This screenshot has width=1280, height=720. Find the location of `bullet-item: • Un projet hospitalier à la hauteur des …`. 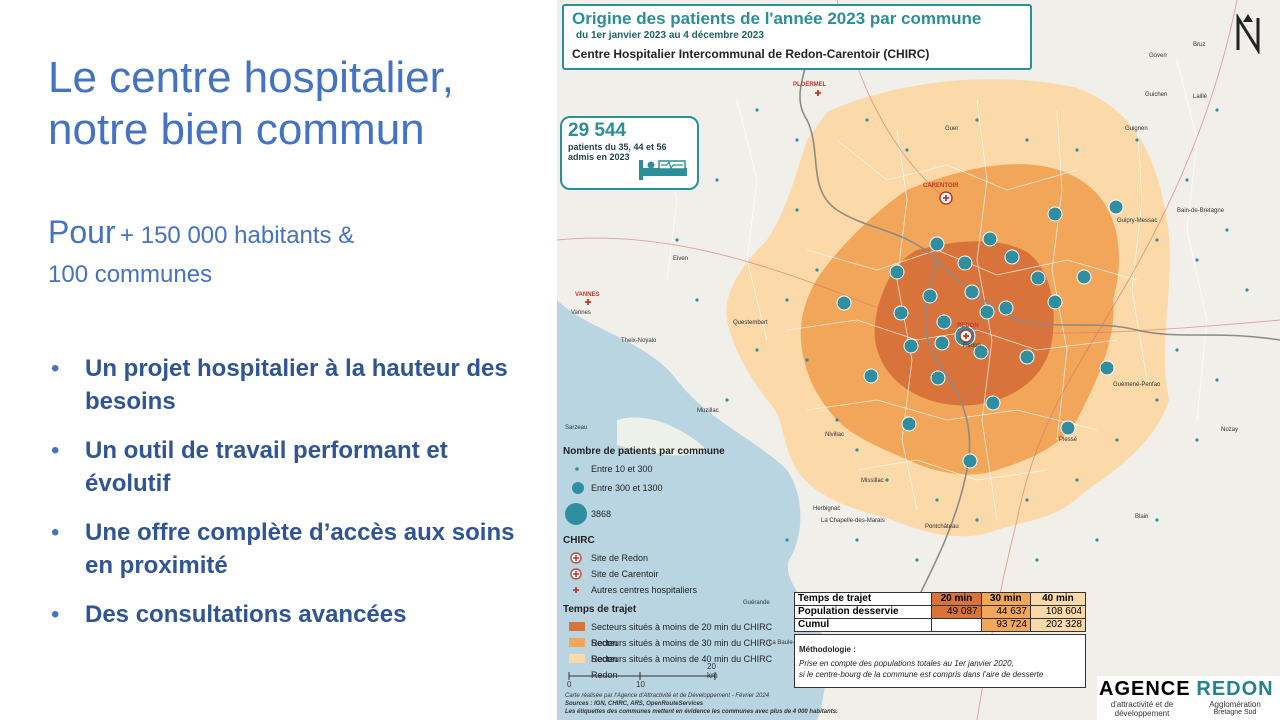

bullet-item: • Un projet hospitalier à la hauteur des … is located at coordinates (279, 385).